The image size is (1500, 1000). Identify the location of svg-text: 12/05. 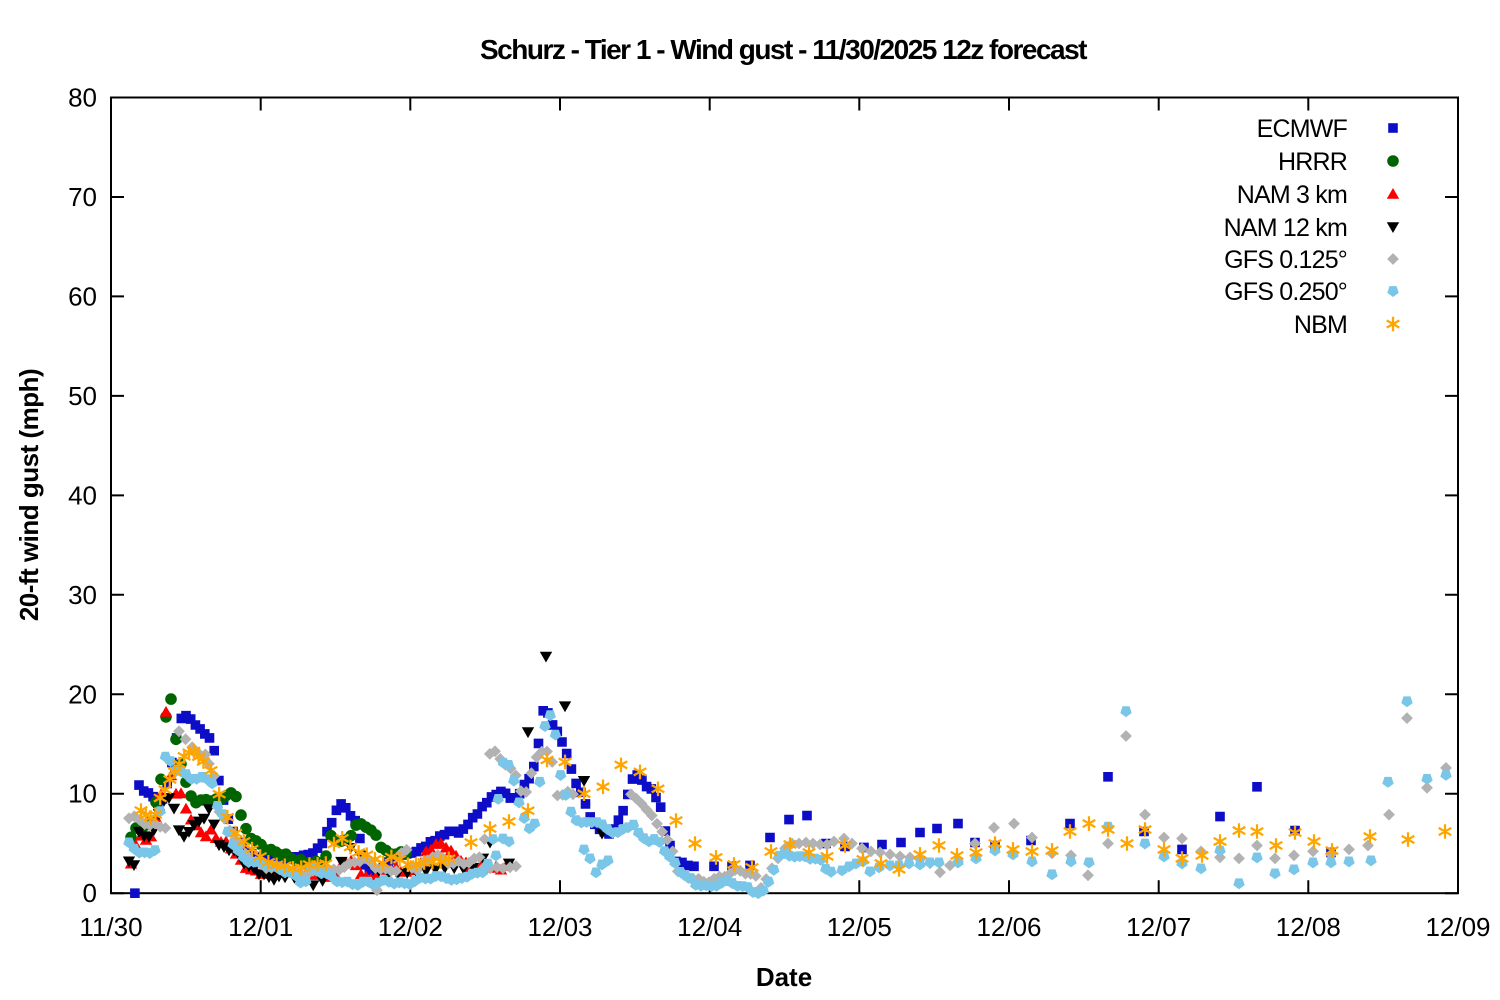
(859, 927).